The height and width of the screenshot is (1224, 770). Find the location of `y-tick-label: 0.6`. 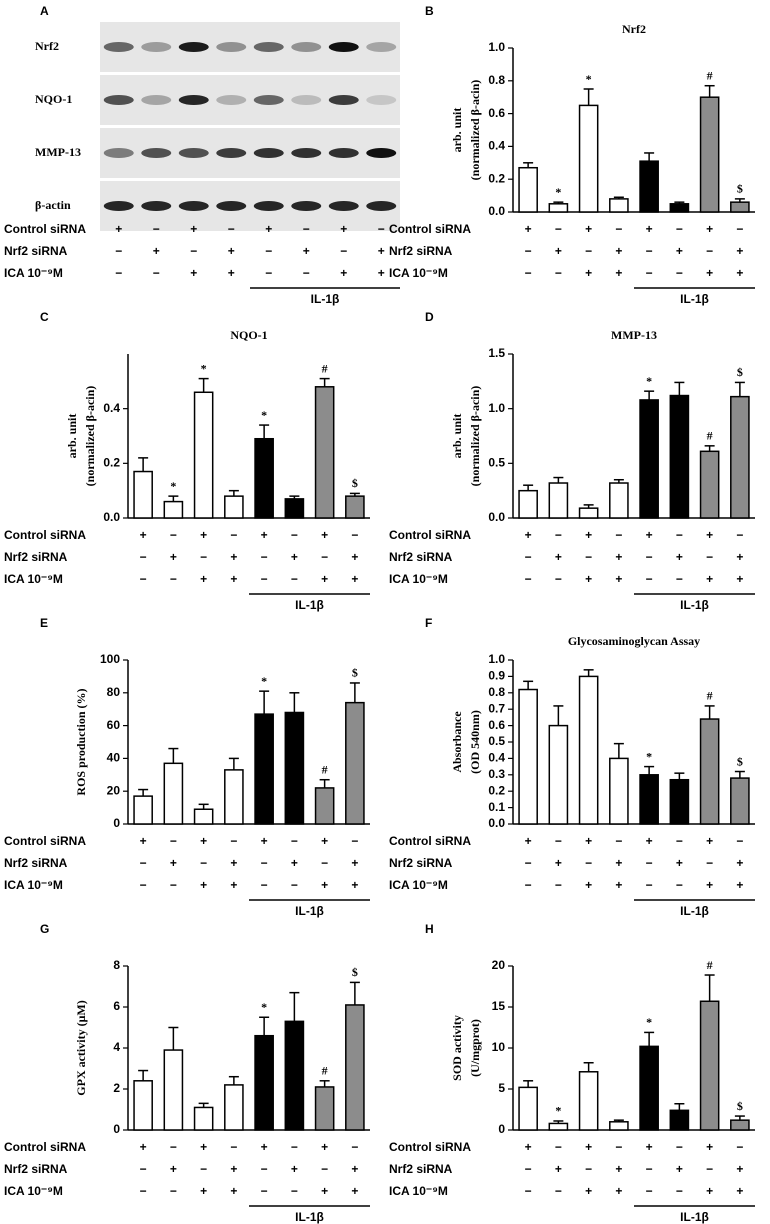

y-tick-label: 0.6 is located at coordinates (496, 725).